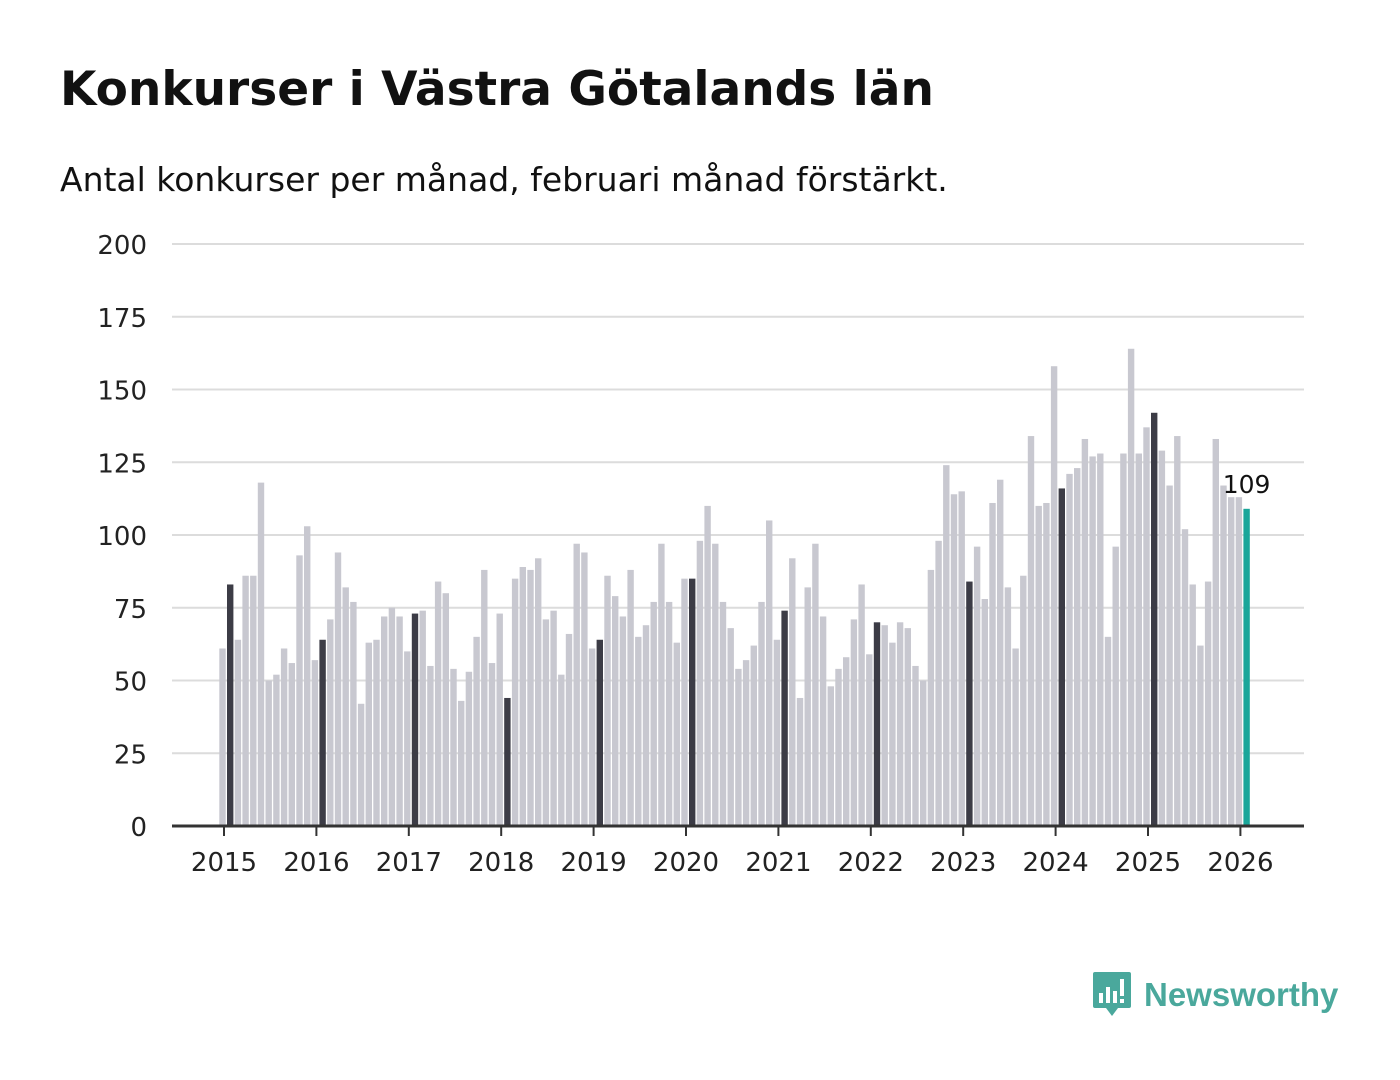  Describe the element at coordinates (1056, 863) in the screenshot. I see `x-tick-label: 2024` at that location.